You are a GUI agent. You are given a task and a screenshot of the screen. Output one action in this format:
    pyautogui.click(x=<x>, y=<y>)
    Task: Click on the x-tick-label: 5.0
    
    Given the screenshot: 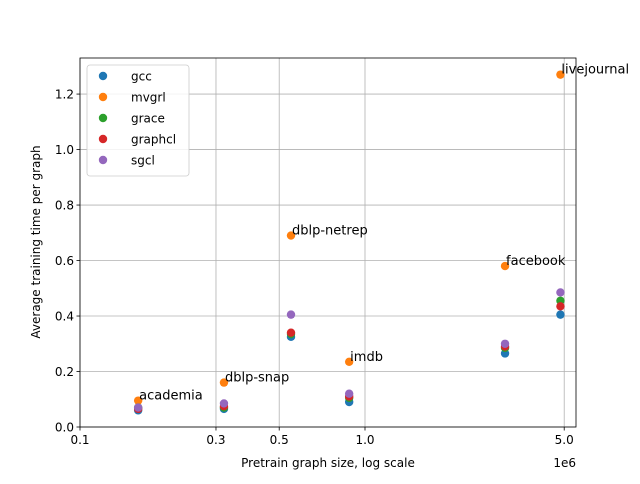 What is the action you would take?
    pyautogui.click(x=564, y=440)
    